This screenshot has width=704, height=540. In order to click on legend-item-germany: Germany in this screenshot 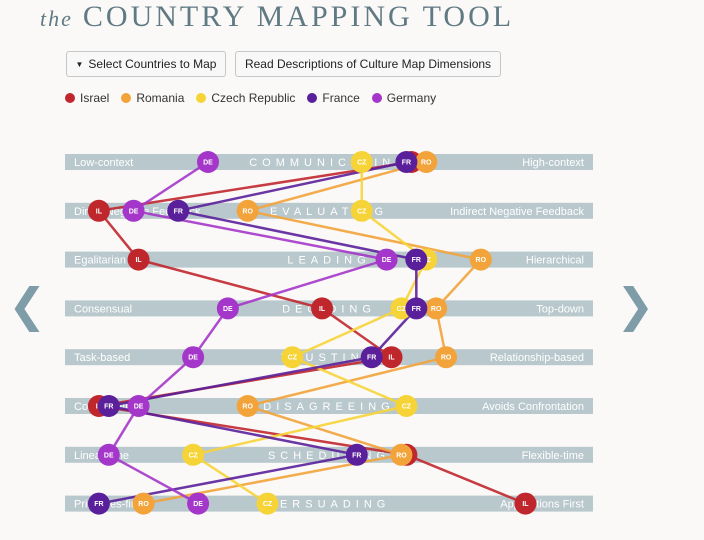, I will do `click(404, 98)`.